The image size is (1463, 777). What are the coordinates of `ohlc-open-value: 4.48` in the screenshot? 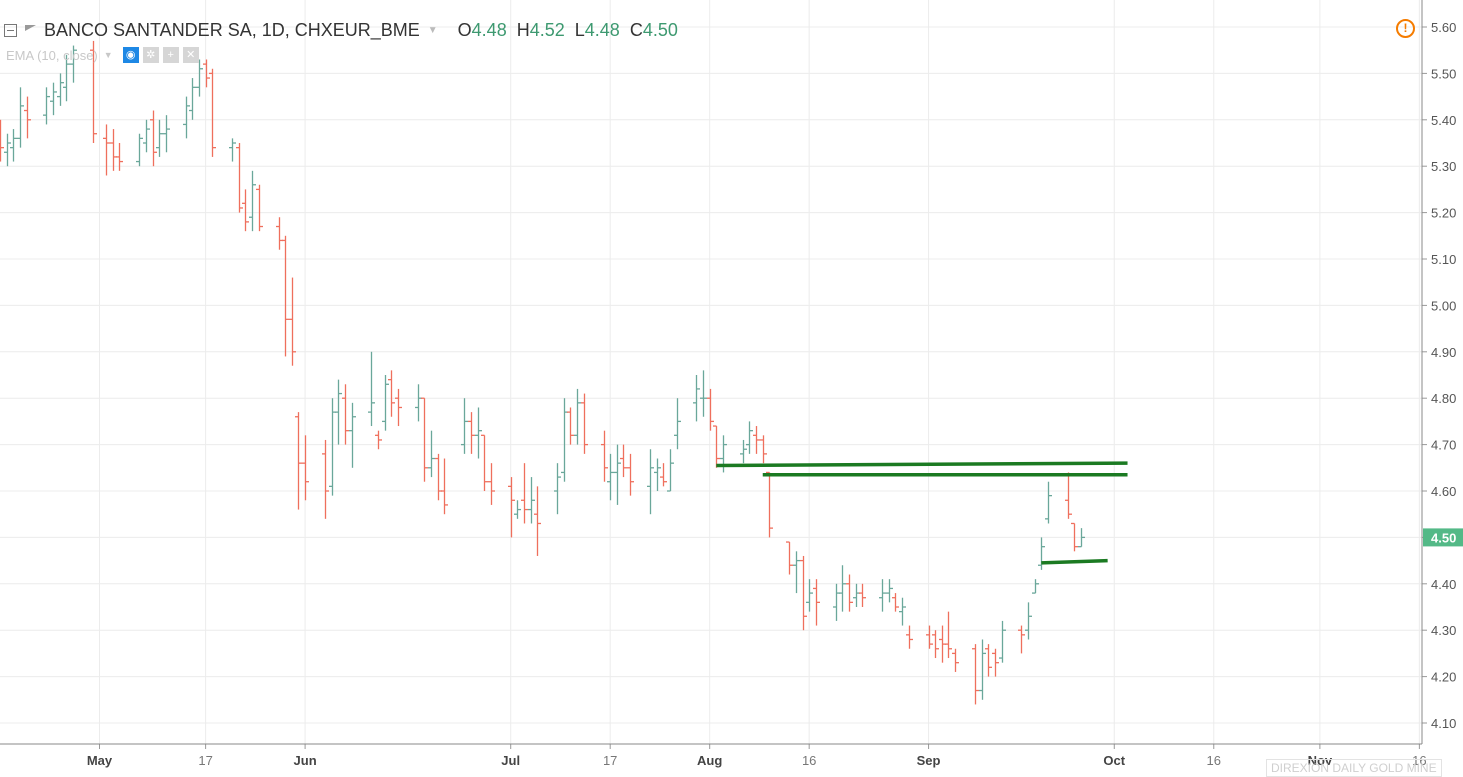 It's located at (489, 29).